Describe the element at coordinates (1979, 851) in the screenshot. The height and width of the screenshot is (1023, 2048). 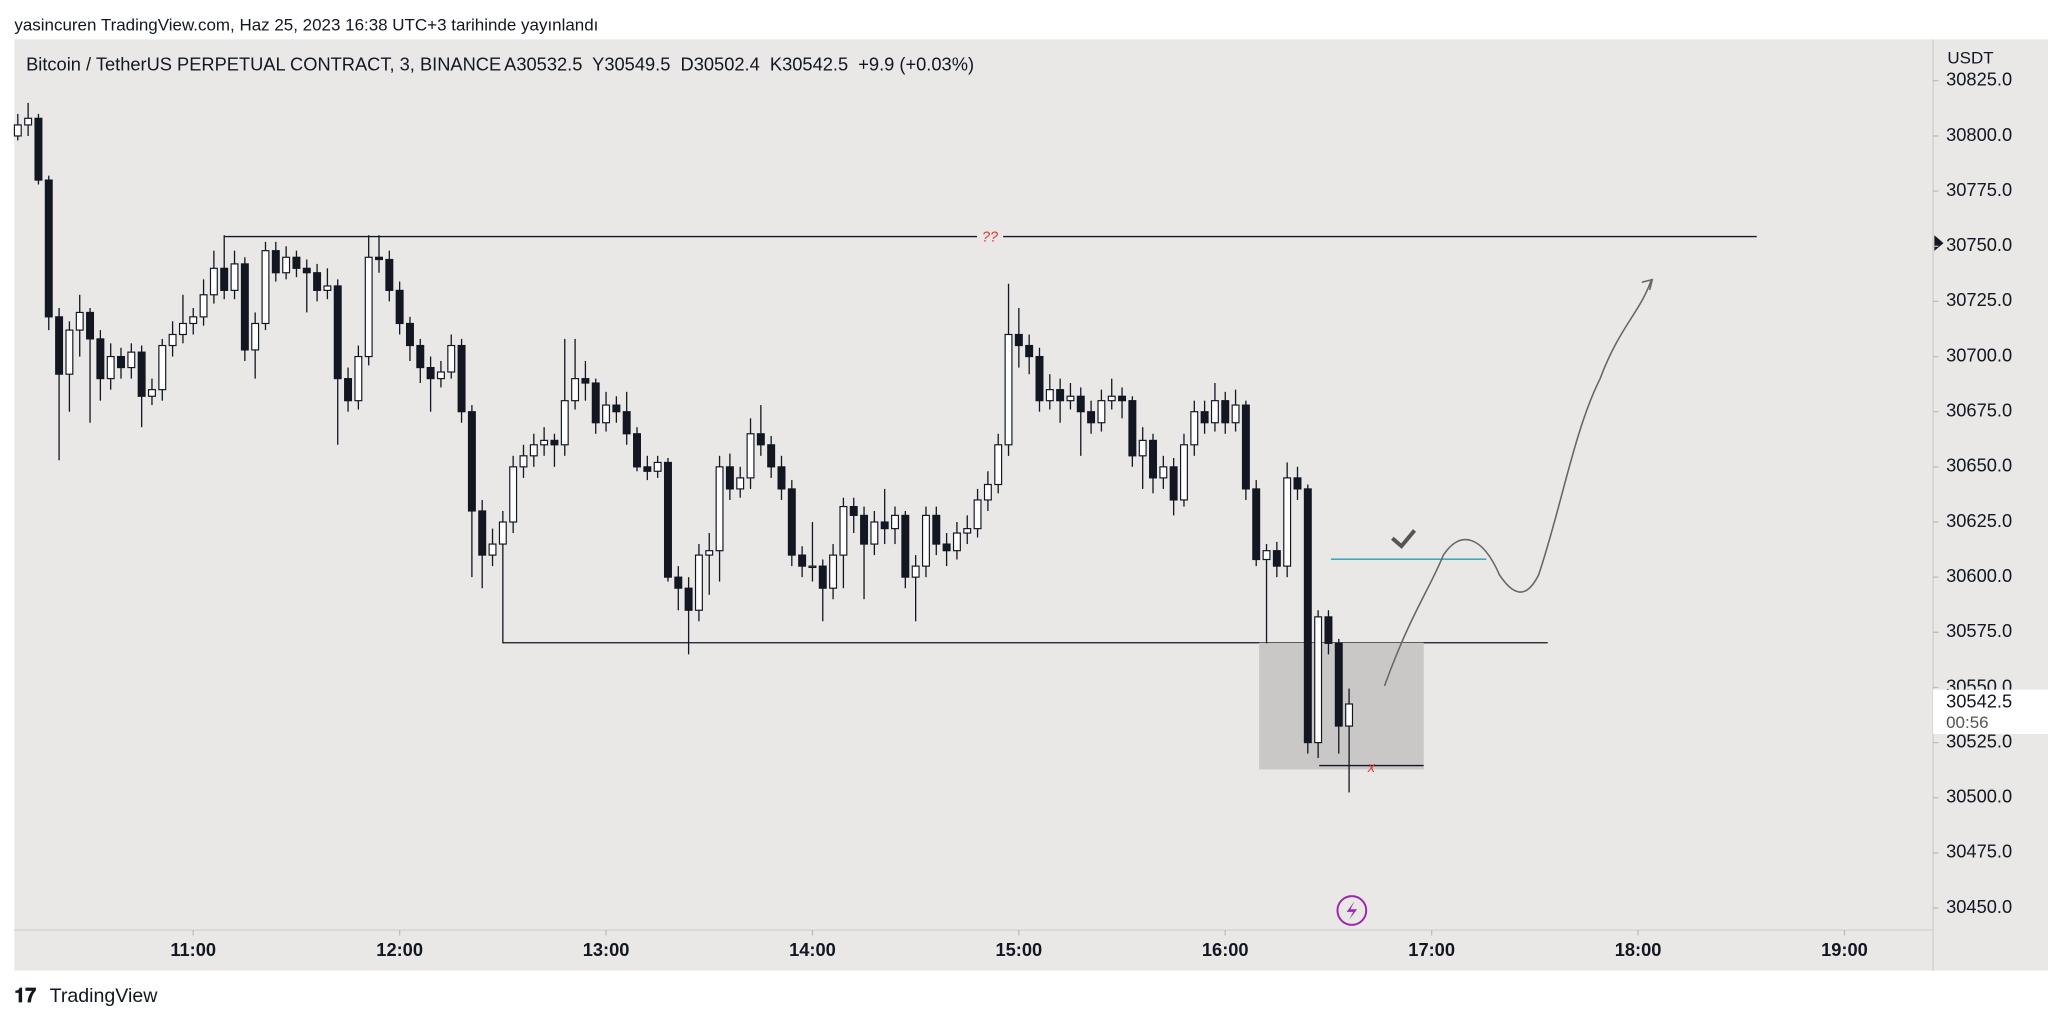
I see `y-tick-label: 30475.0` at that location.